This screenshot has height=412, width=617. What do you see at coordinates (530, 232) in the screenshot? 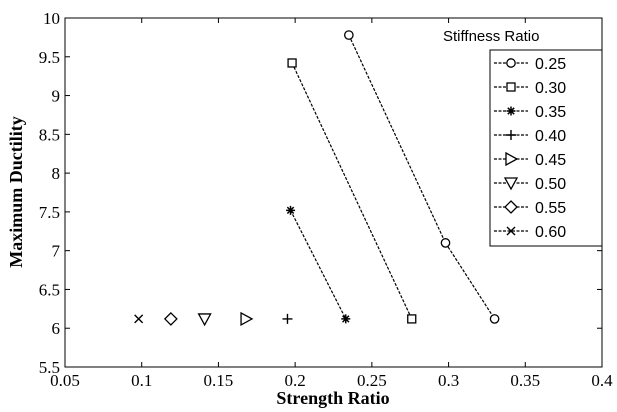
I see `legend-item: 0.60` at bounding box center [530, 232].